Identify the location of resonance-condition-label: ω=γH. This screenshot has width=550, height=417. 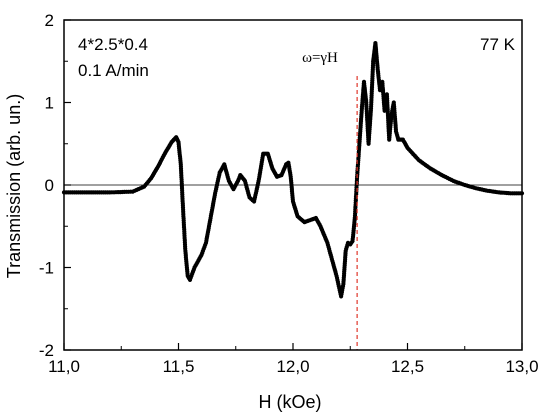
(320, 58).